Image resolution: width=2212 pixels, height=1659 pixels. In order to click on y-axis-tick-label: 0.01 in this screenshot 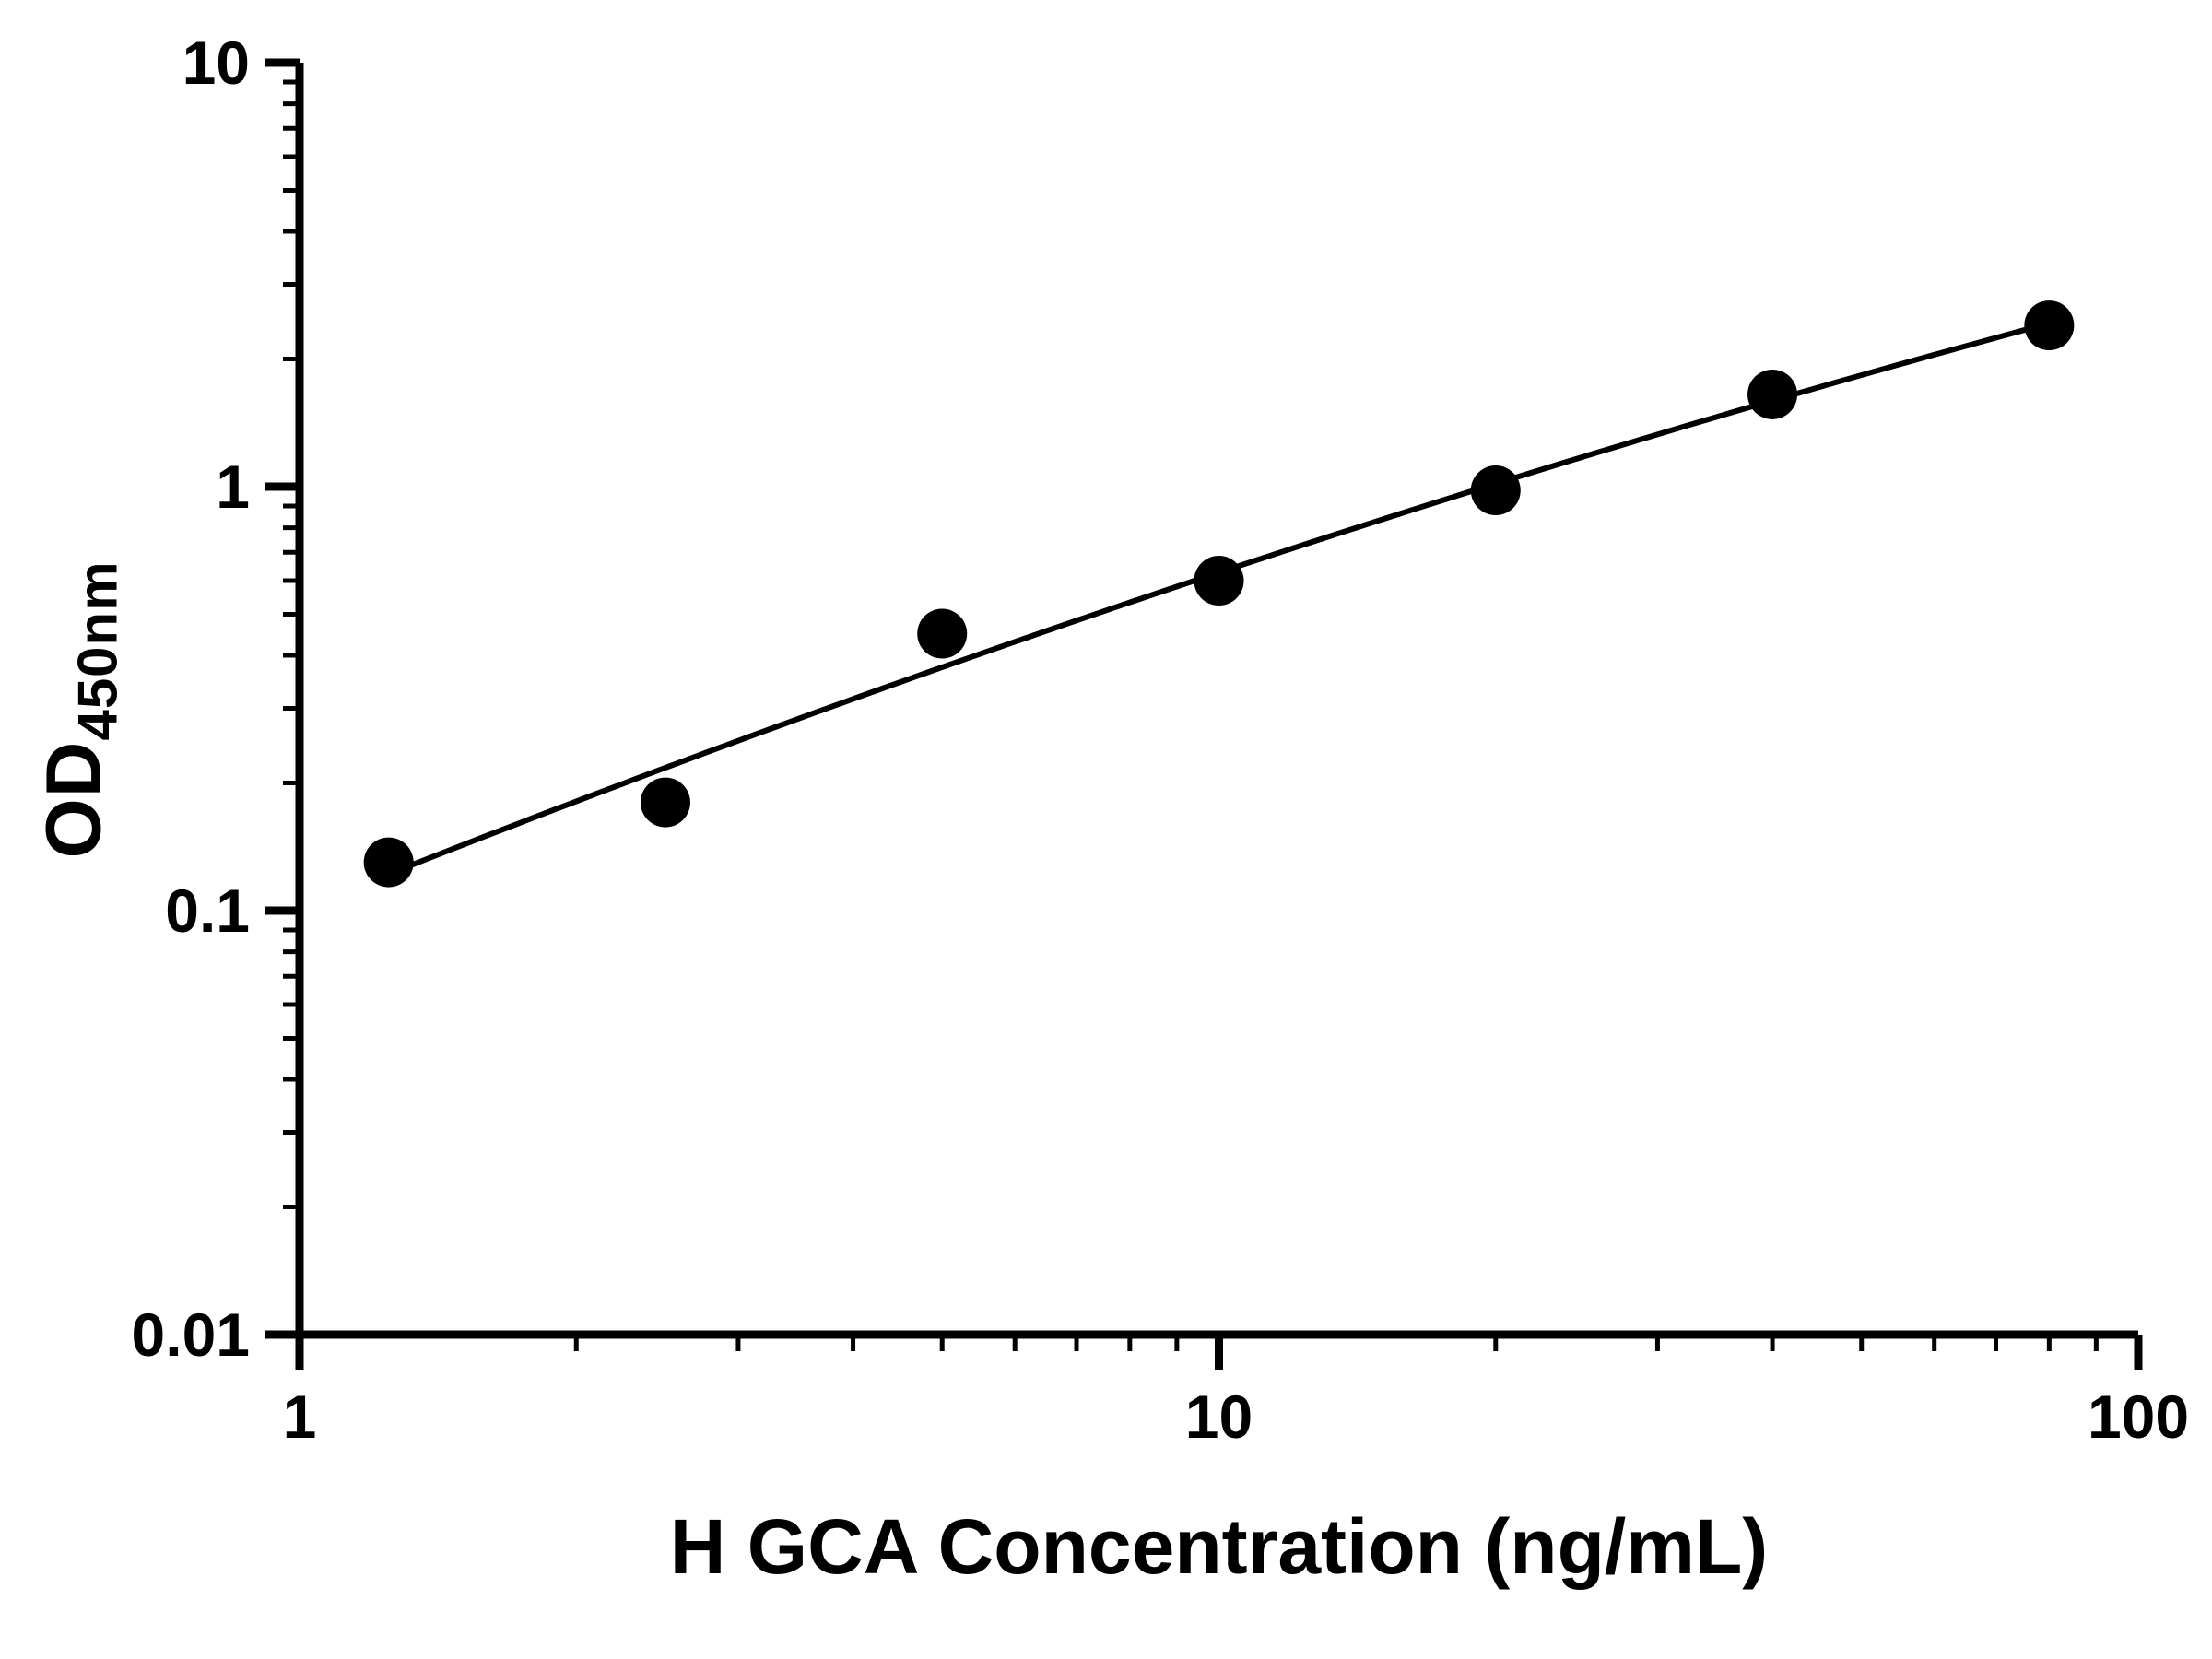, I will do `click(191, 1334)`.